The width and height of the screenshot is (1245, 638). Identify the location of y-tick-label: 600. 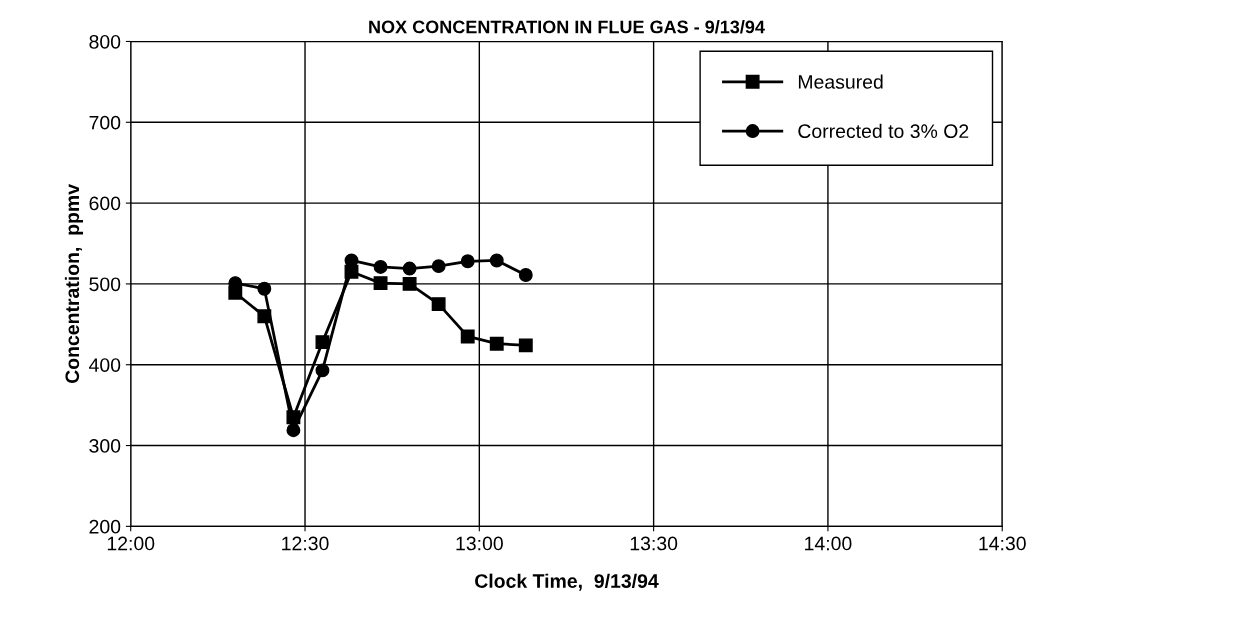
(105, 203).